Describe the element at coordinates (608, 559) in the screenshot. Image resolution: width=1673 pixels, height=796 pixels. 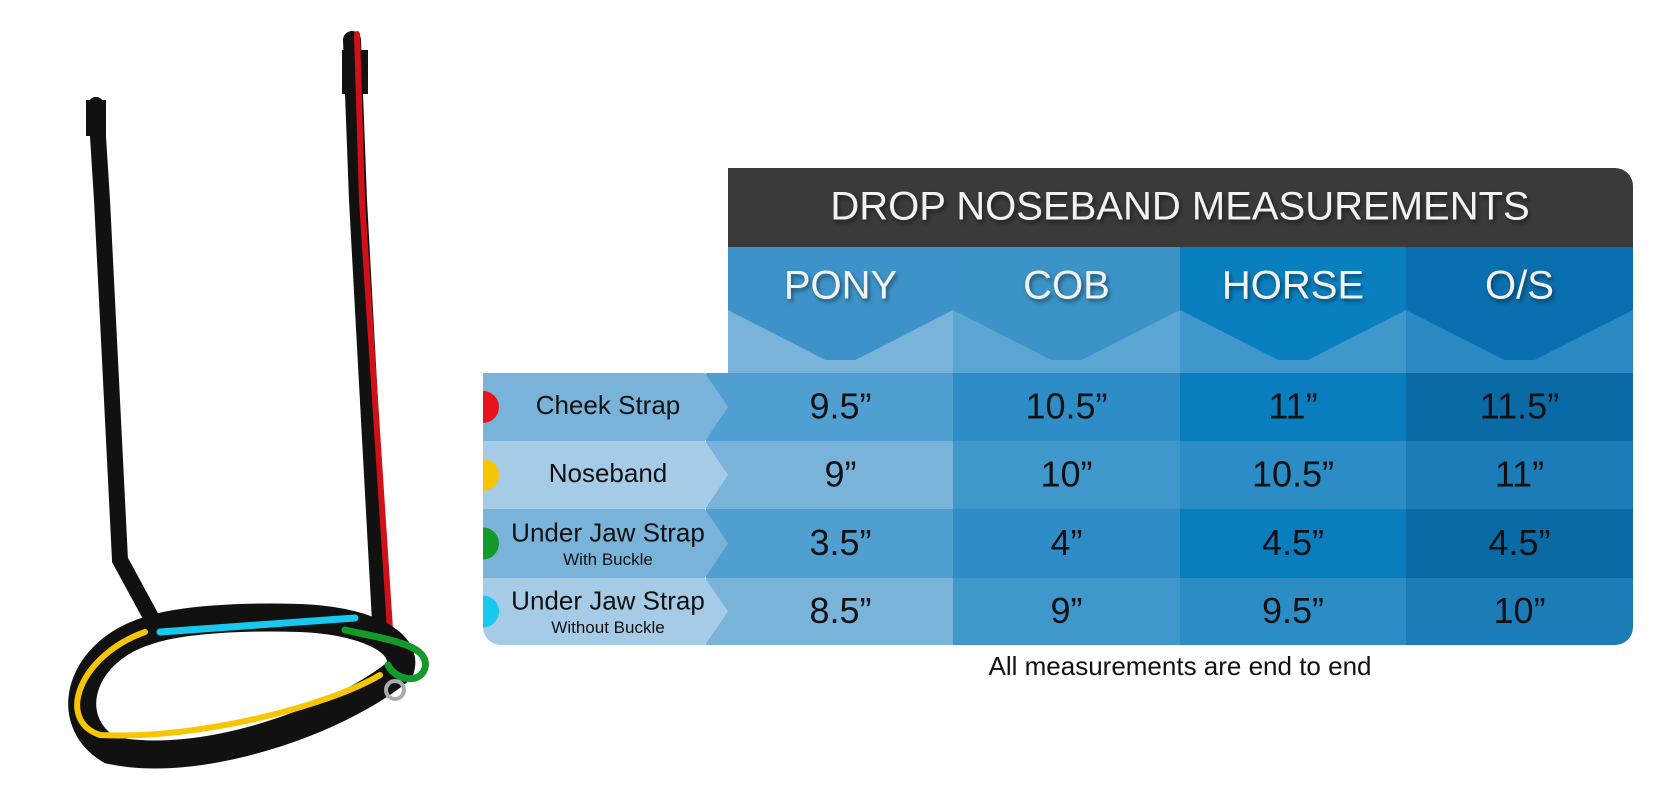
I see `row-sublabel: With Buckle` at that location.